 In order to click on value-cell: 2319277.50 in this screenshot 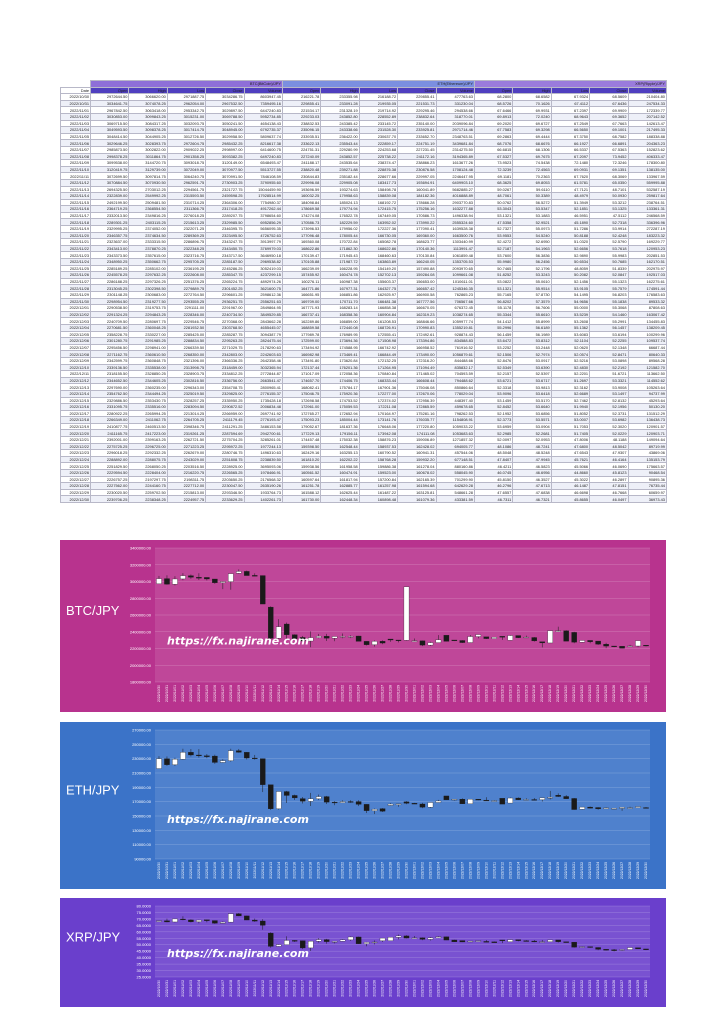, I will do `click(148, 301)`.